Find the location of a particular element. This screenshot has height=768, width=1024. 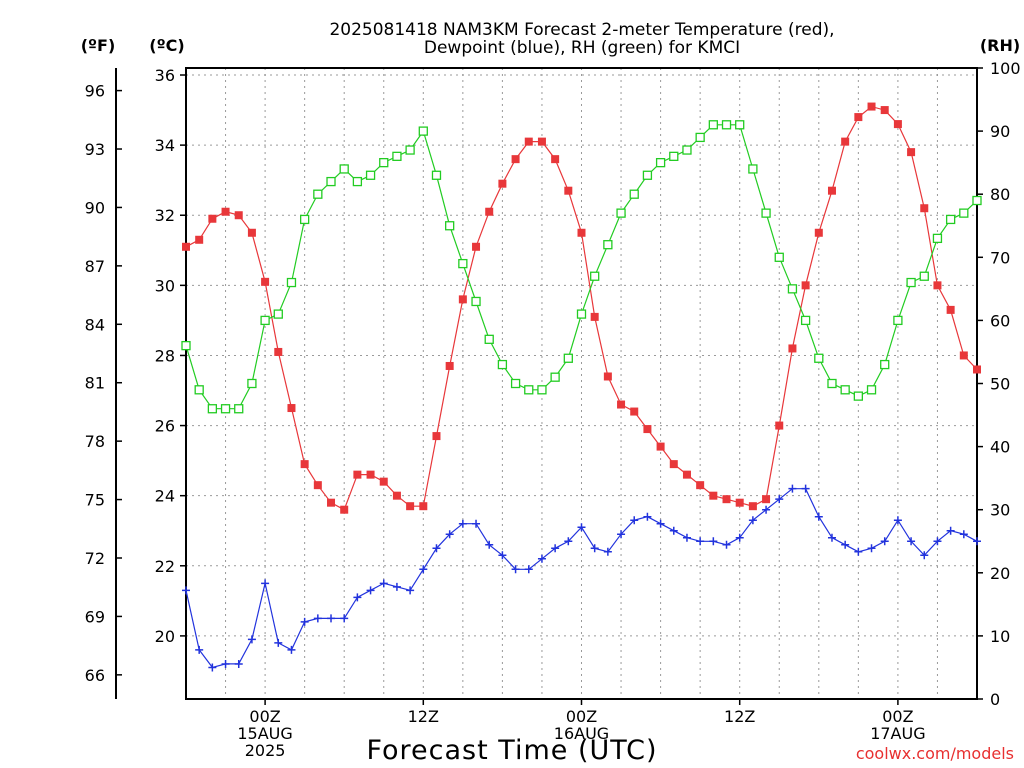

rh-tick-label: 0 is located at coordinates (995, 699).